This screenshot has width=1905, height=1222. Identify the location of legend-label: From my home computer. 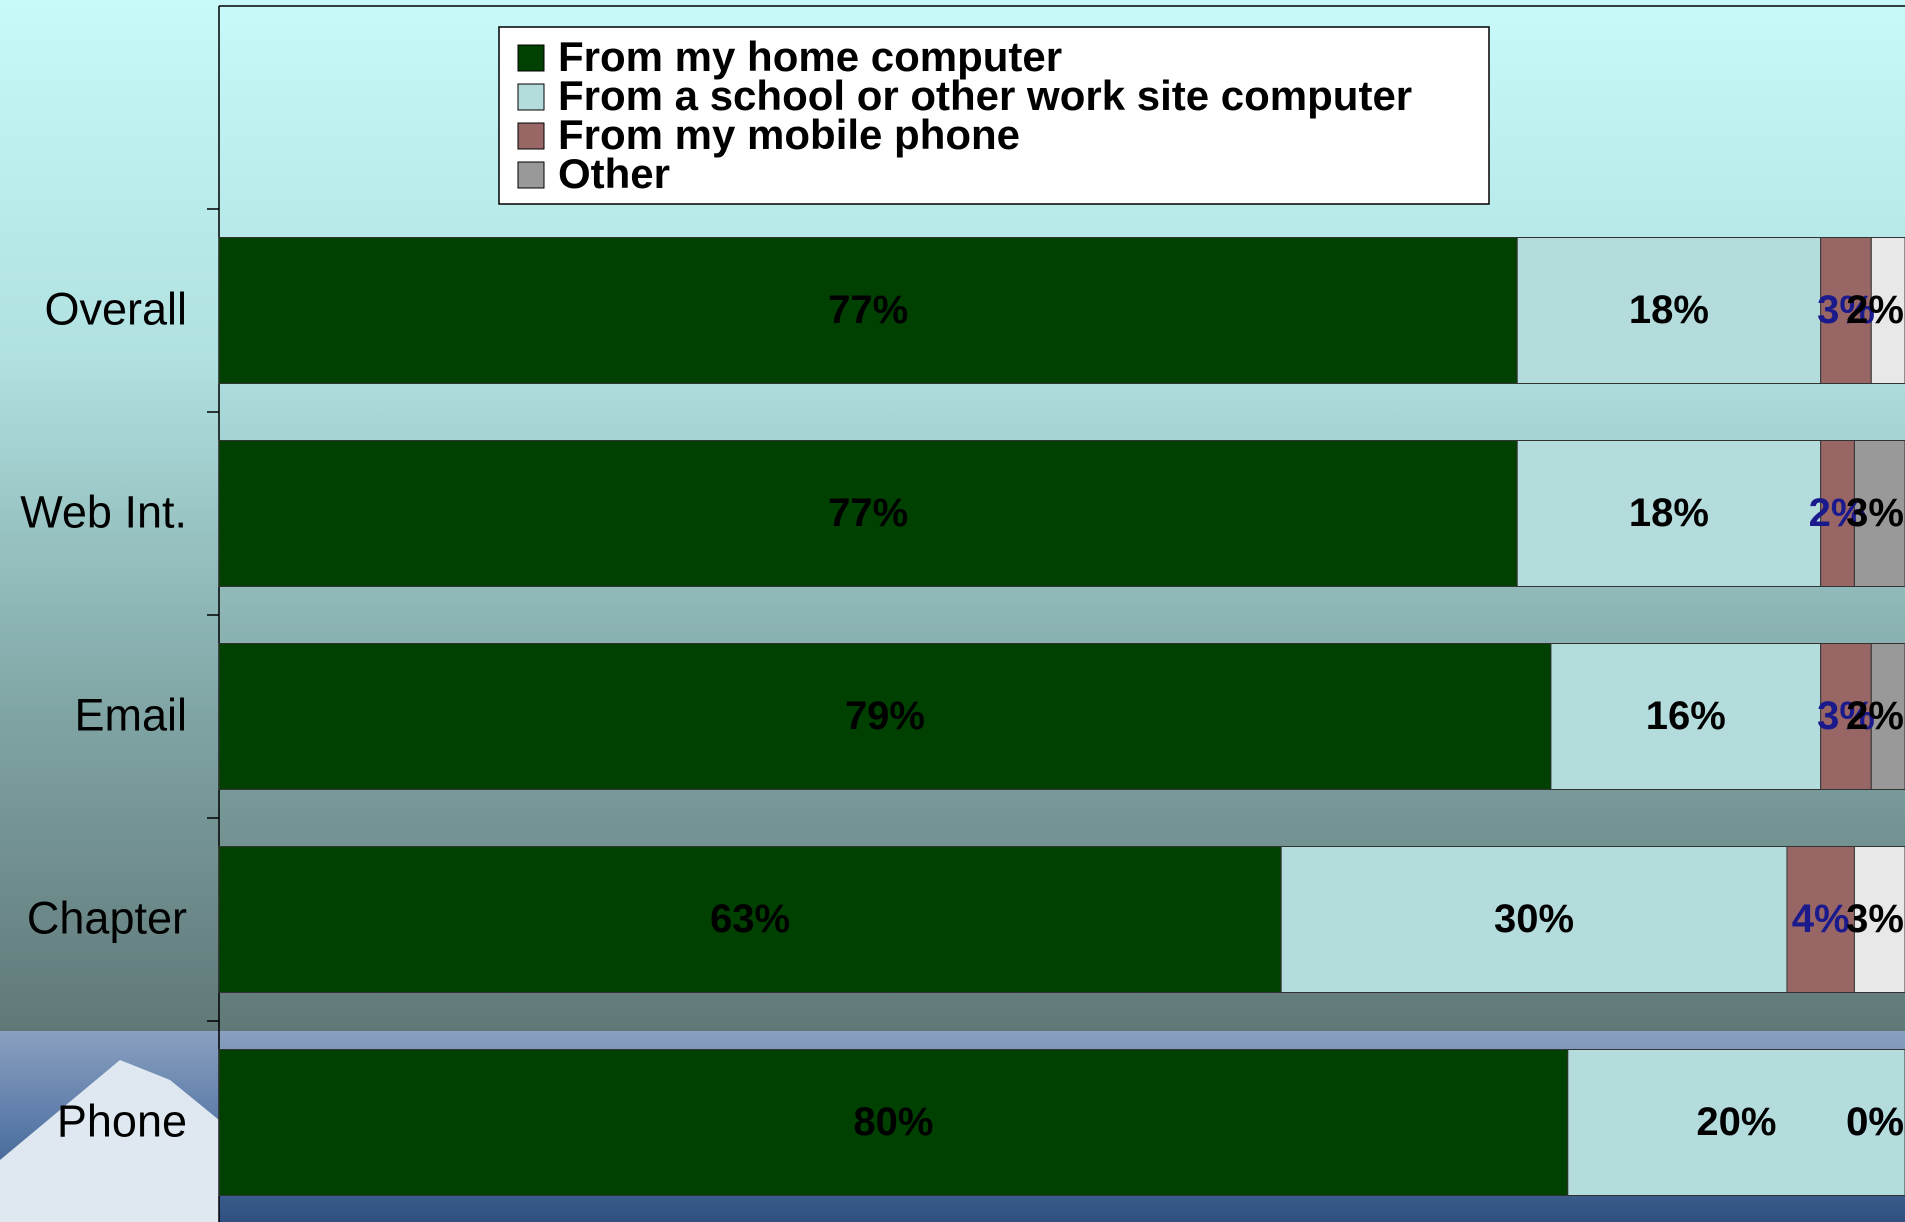
(810, 56).